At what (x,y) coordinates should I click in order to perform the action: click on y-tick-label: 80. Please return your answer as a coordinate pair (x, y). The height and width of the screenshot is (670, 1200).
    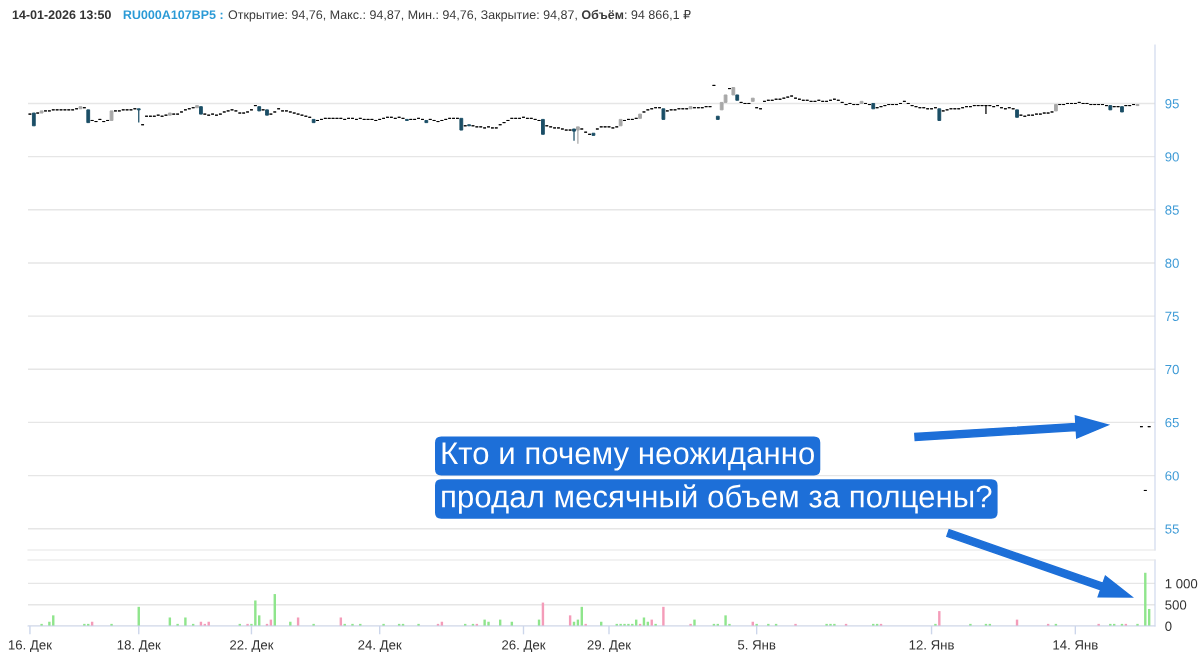
    Looking at the image, I should click on (1172, 263).